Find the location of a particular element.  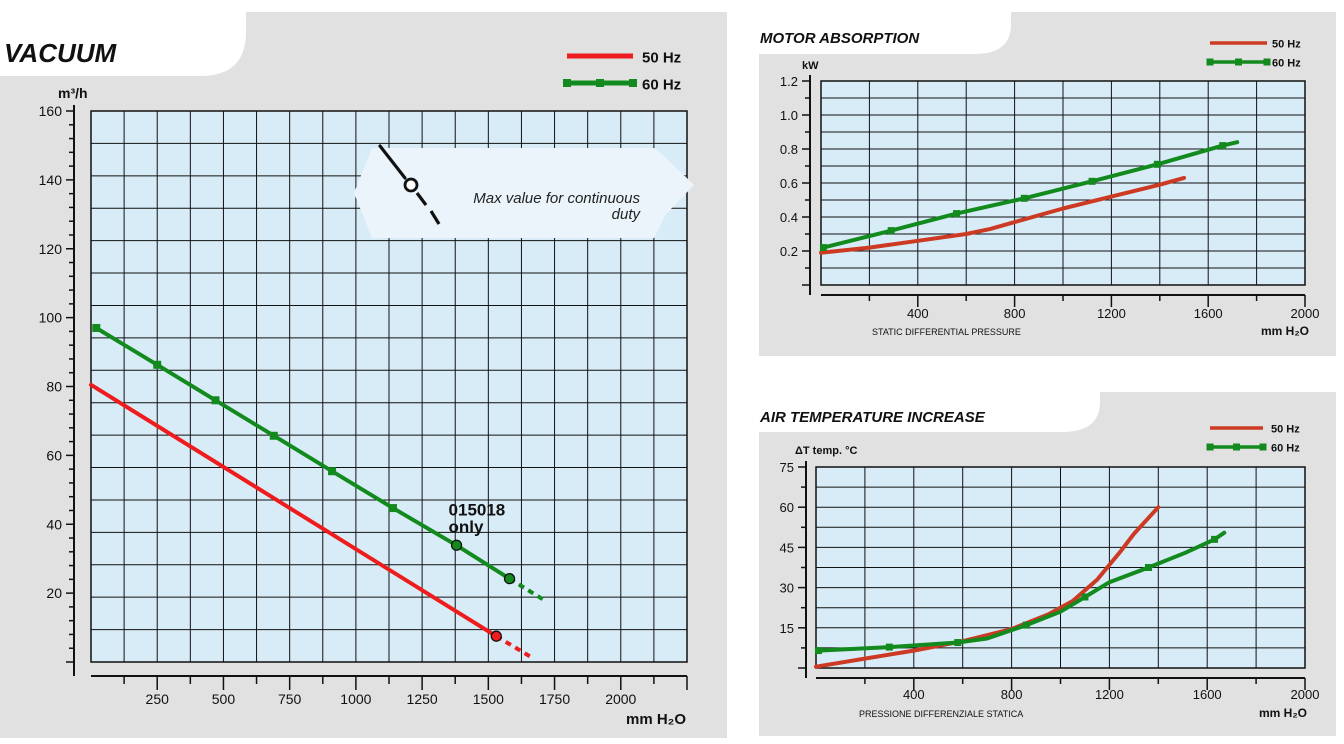

y-axis-label: kW is located at coordinates (810, 66).